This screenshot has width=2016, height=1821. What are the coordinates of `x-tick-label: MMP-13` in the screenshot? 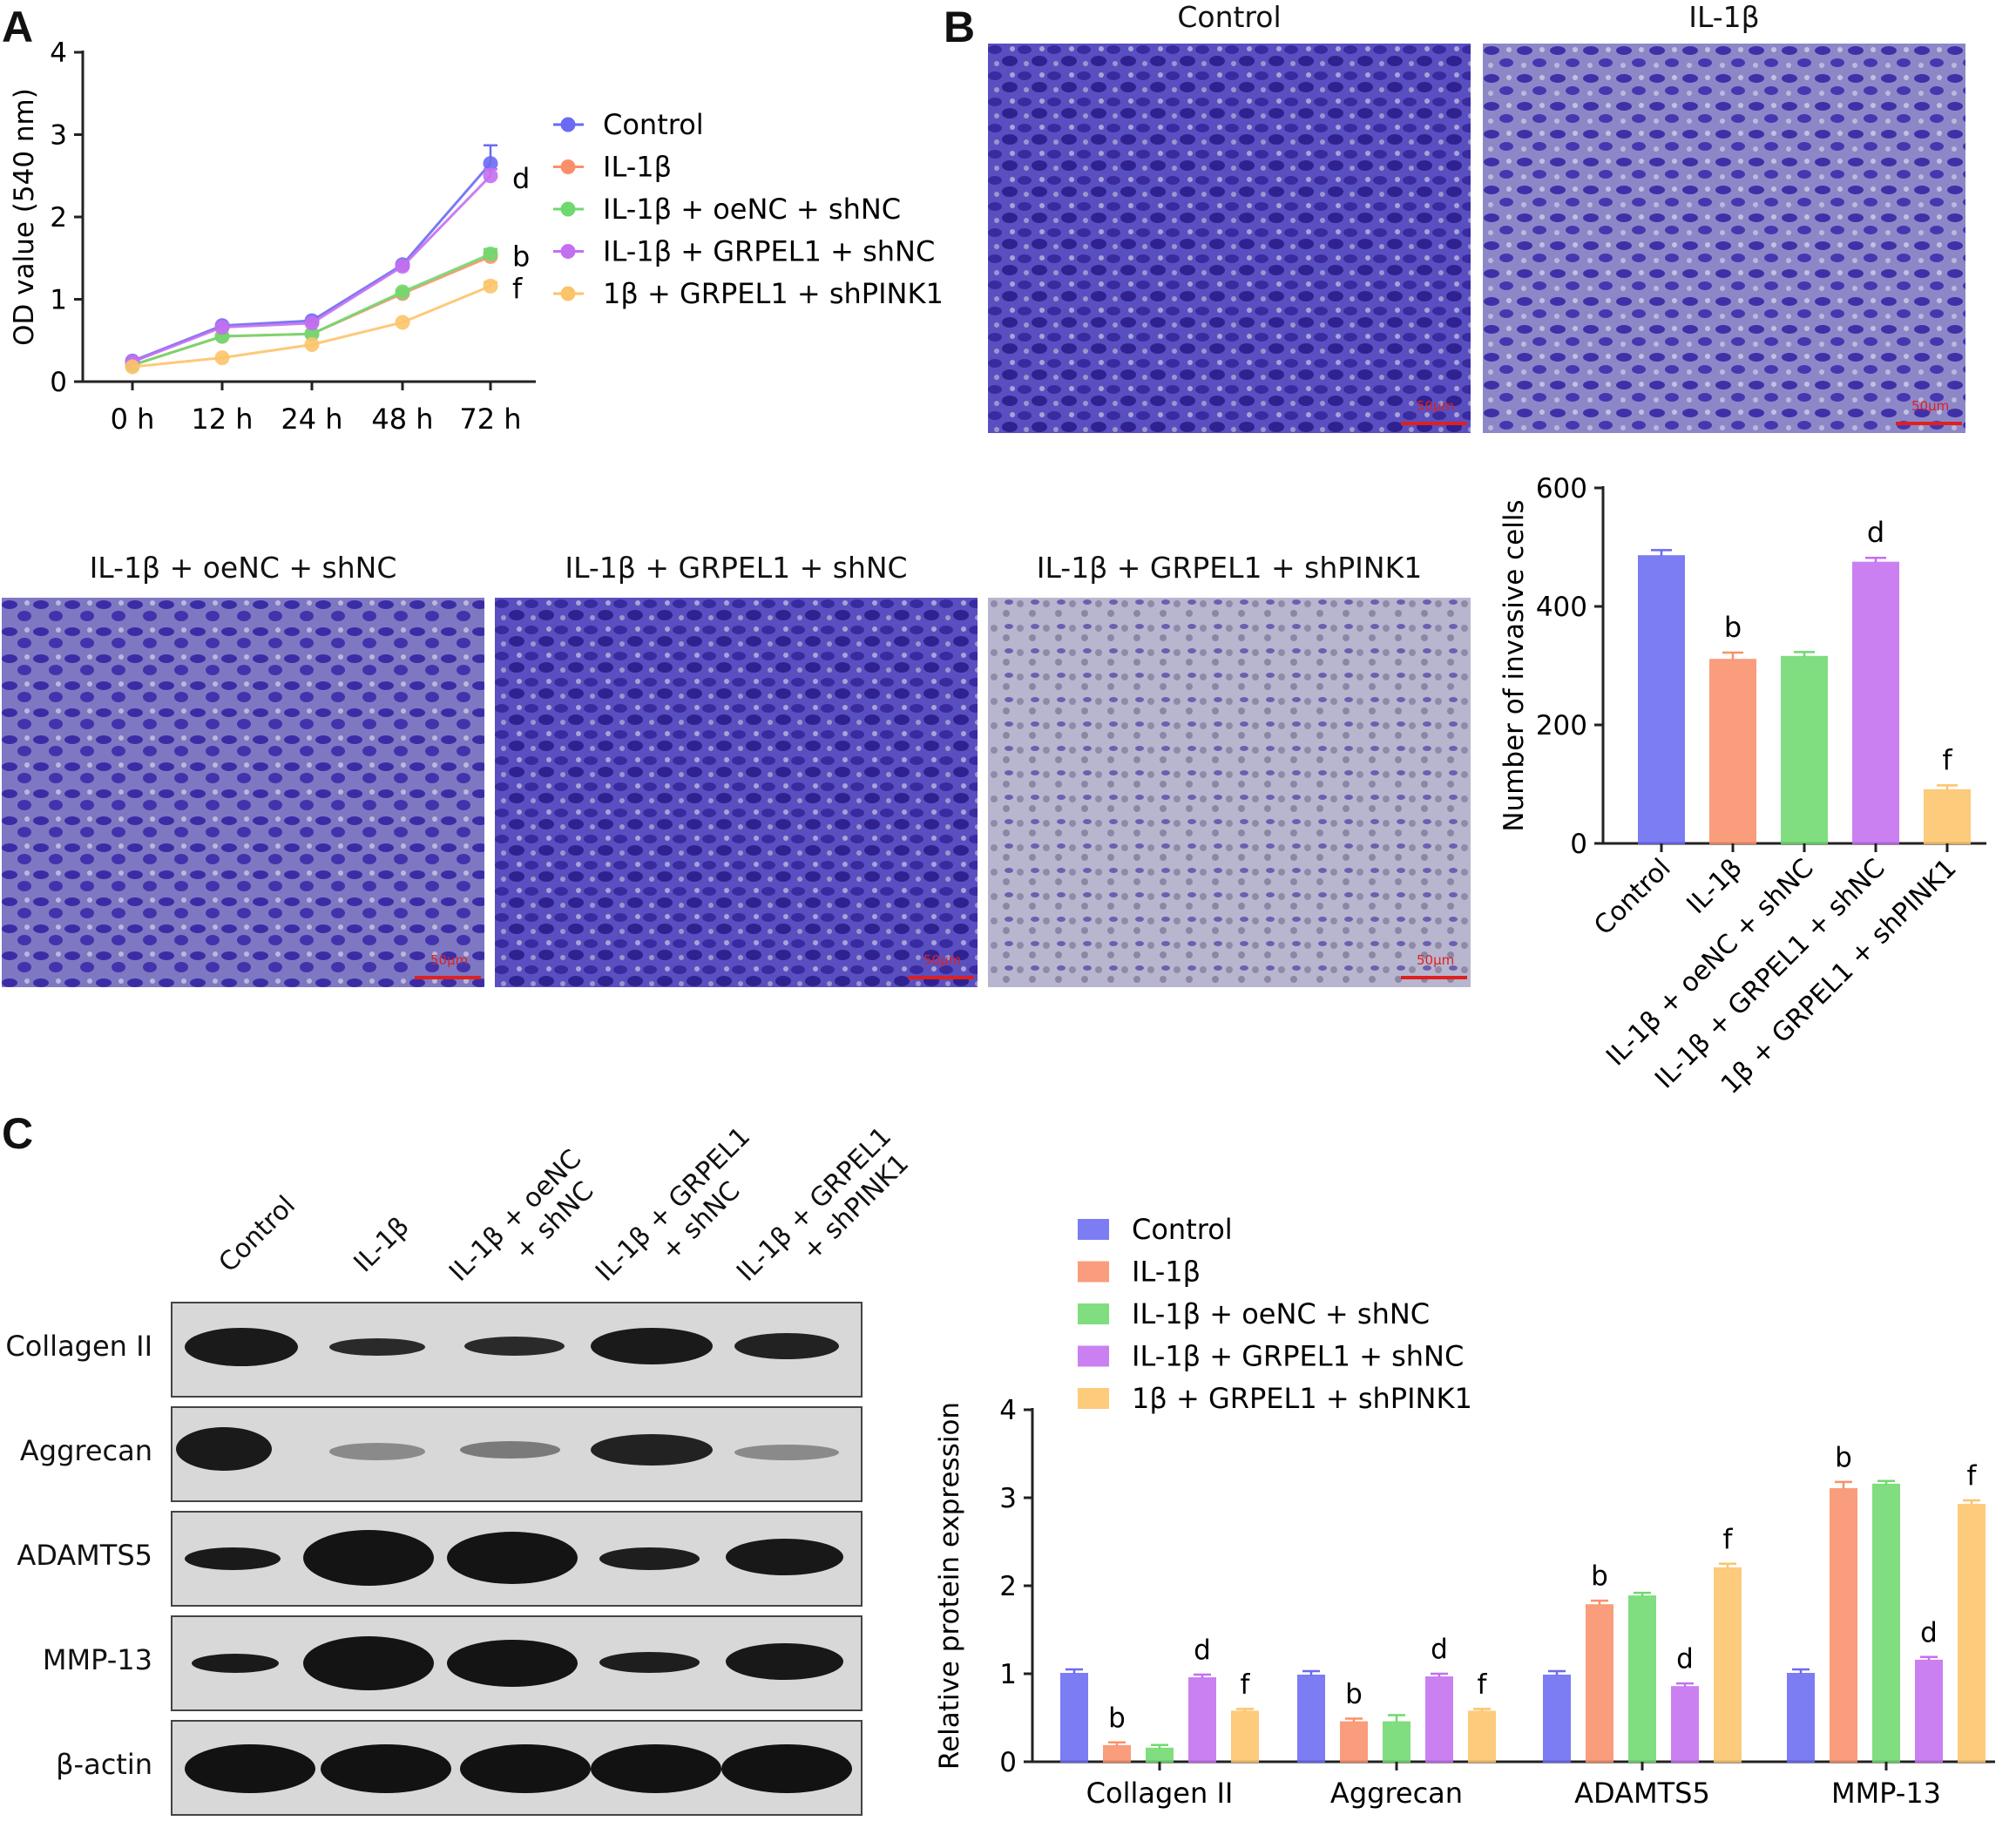 It's located at (1886, 1793).